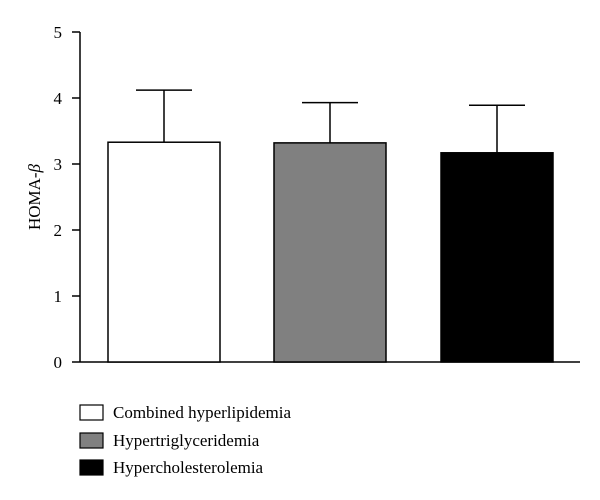 This screenshot has height=500, width=600. I want to click on y-tick-label-3: 3, so click(58, 164).